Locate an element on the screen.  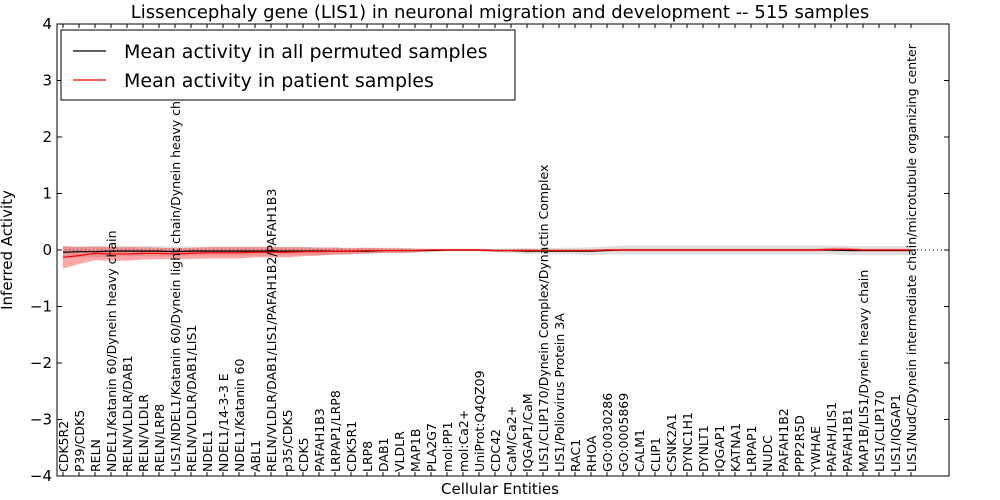
patient-mean-line is located at coordinates (486, 253).